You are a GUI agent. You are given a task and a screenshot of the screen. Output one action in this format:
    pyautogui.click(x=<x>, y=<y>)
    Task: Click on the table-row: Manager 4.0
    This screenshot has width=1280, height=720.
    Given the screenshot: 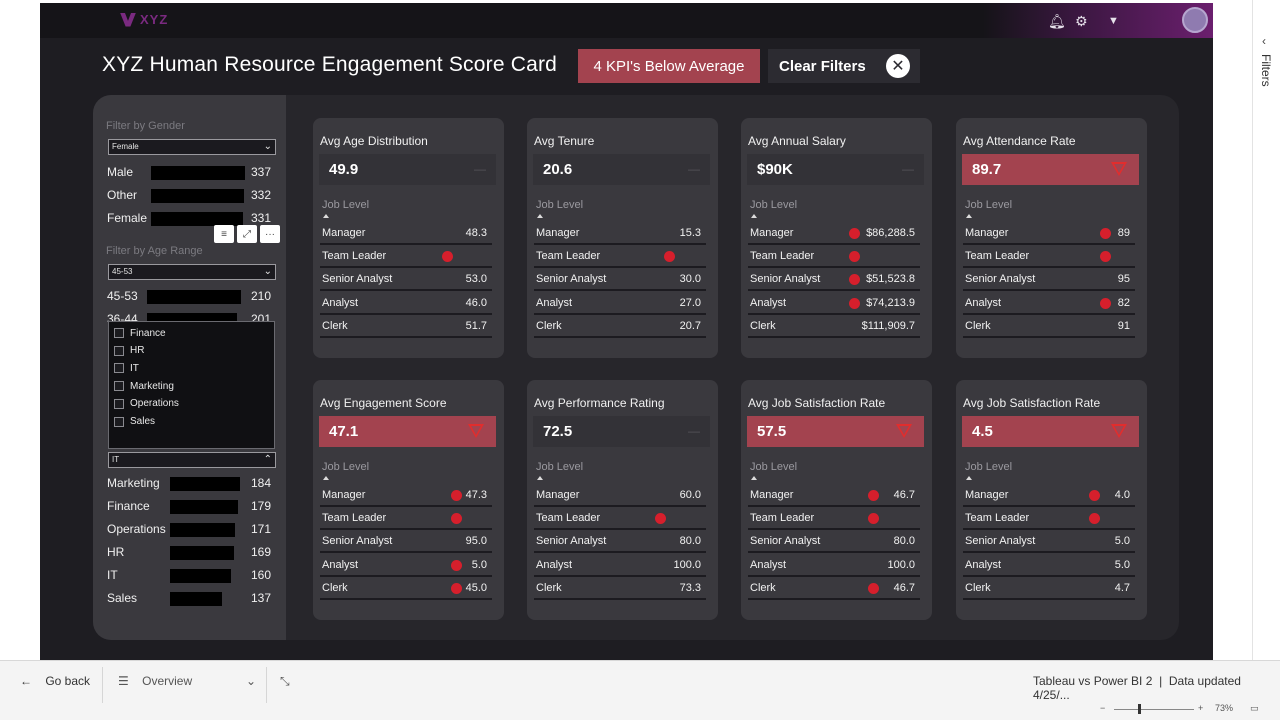 What is the action you would take?
    pyautogui.click(x=1049, y=496)
    